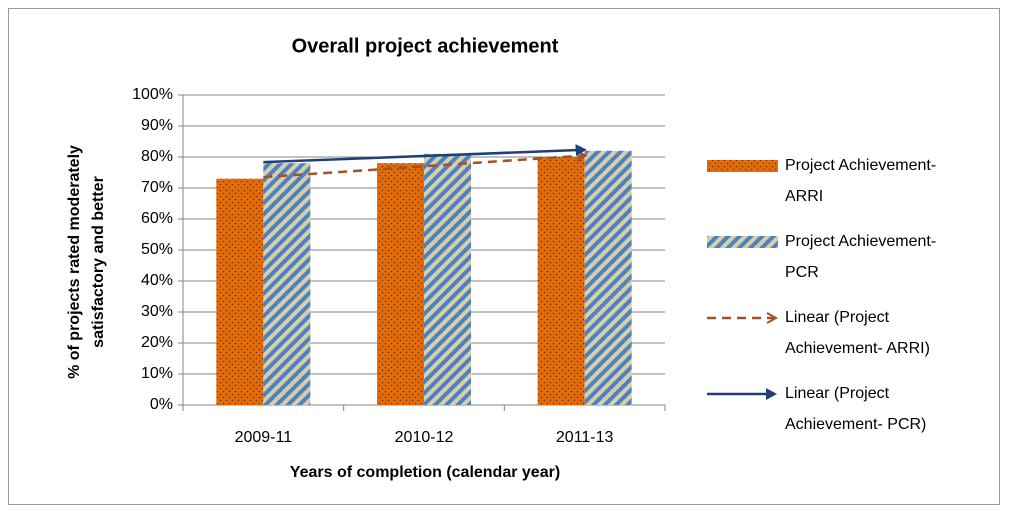 This screenshot has height=513, width=1009. I want to click on y-tick-label: 50%, so click(157, 249).